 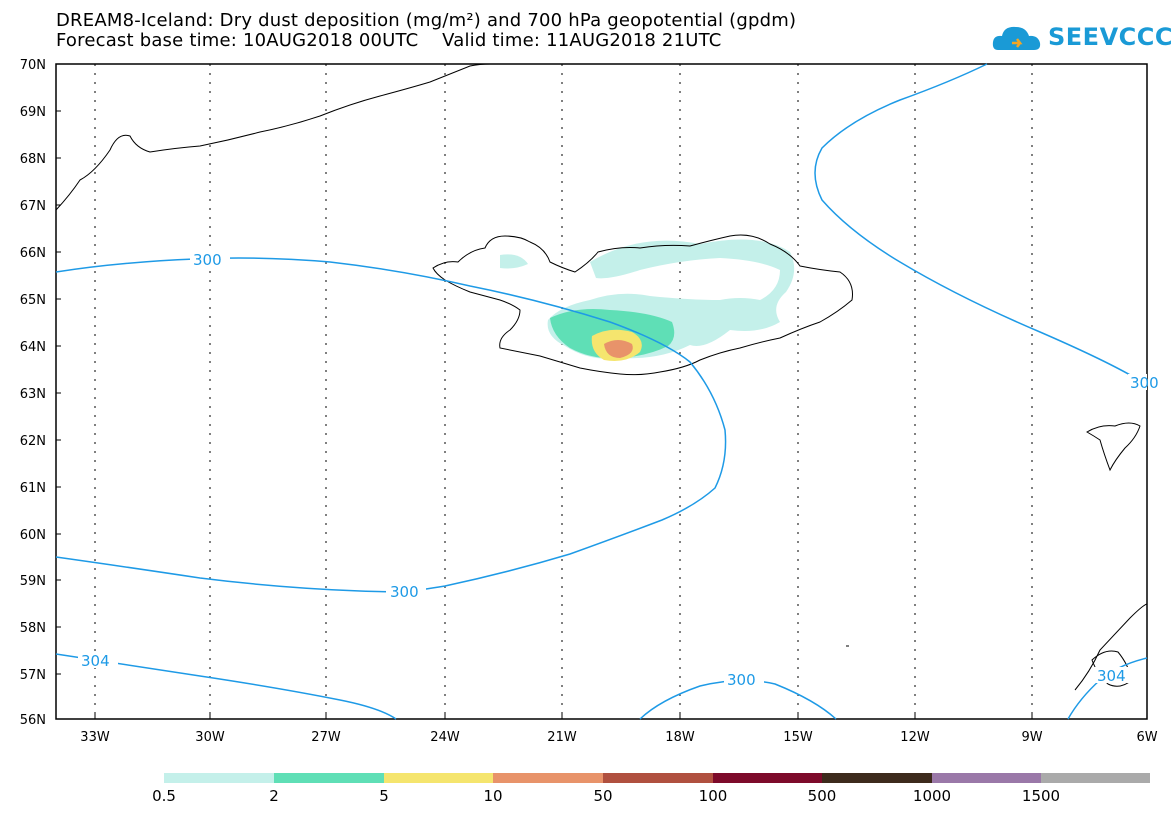 I want to click on legend-label: 5, so click(x=384, y=796).